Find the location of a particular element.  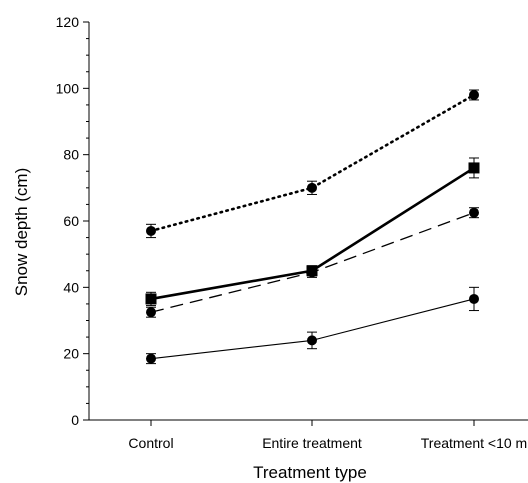

x-tick-label: Entire treatment is located at coordinates (312, 443).